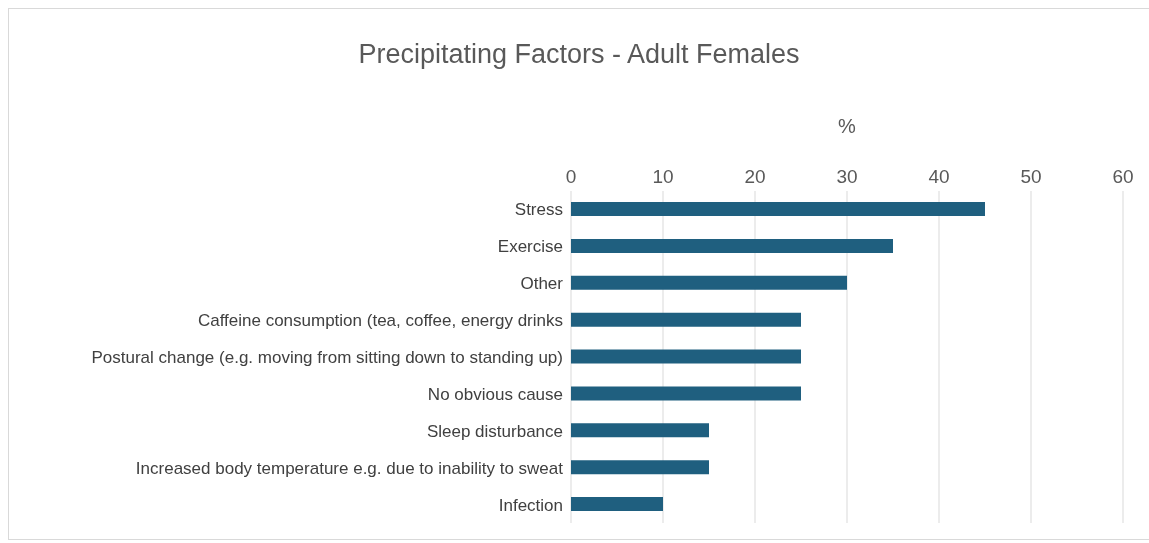  I want to click on x-tick-label: 30, so click(847, 176).